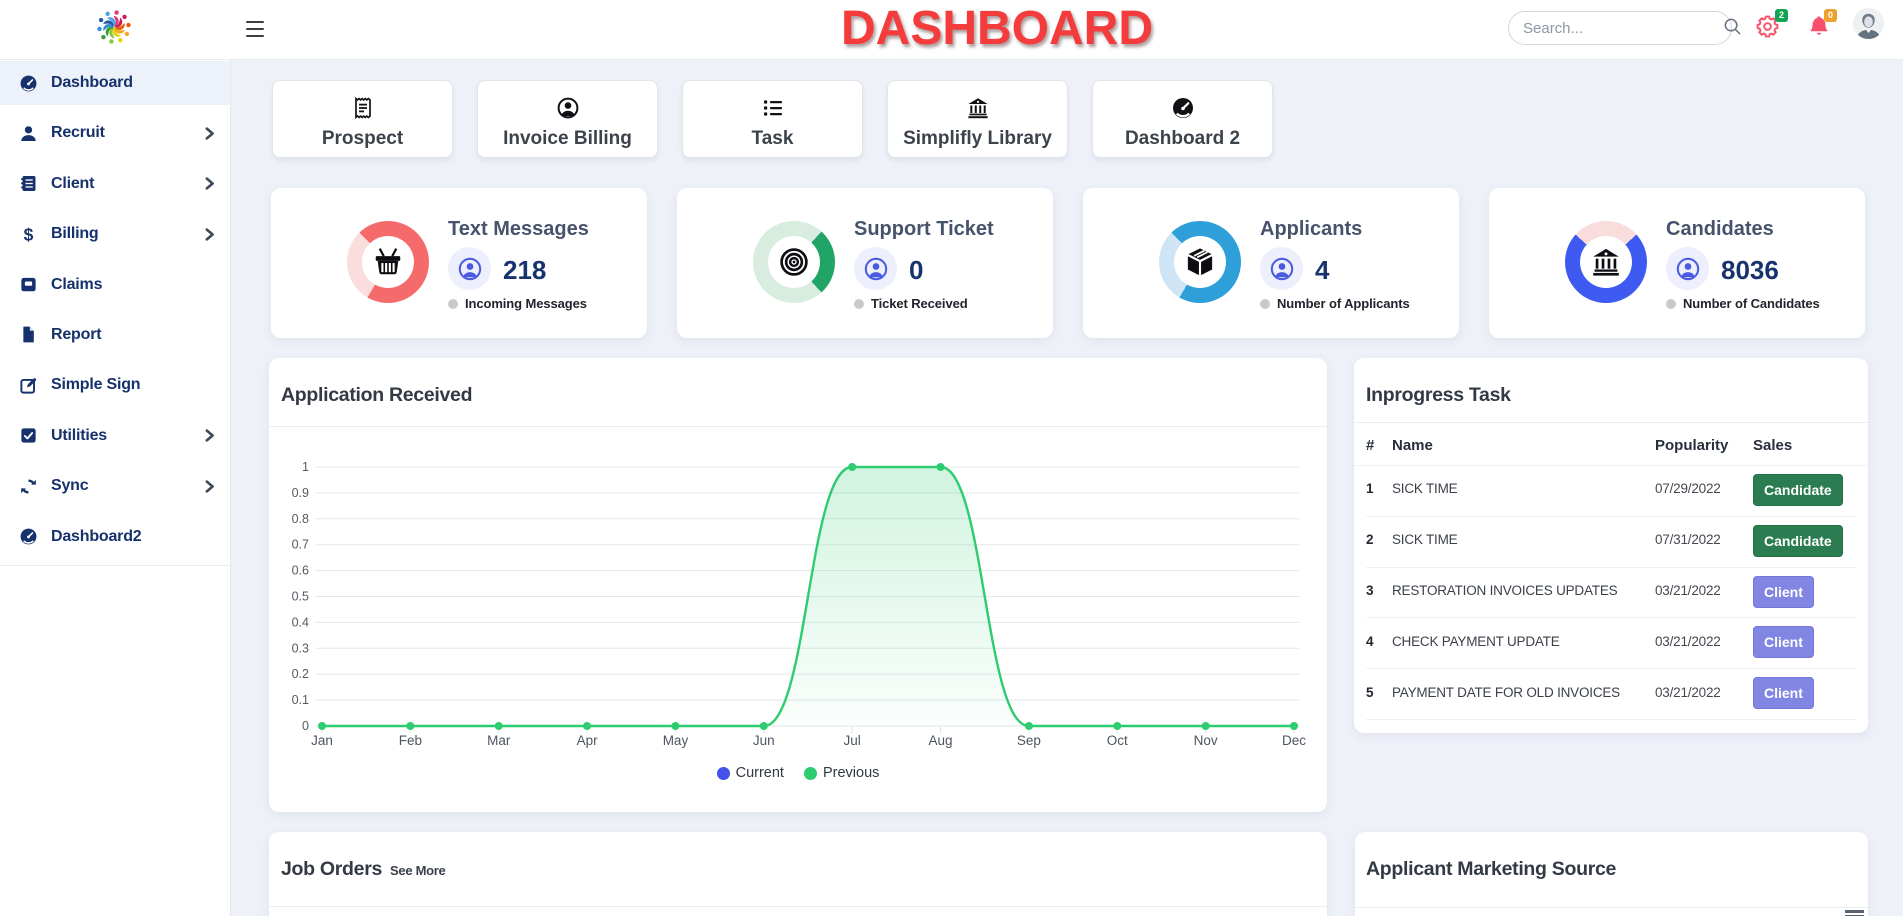 The image size is (1903, 916). What do you see at coordinates (1688, 641) in the screenshot?
I see `task-row-date: 03/21/2022` at bounding box center [1688, 641].